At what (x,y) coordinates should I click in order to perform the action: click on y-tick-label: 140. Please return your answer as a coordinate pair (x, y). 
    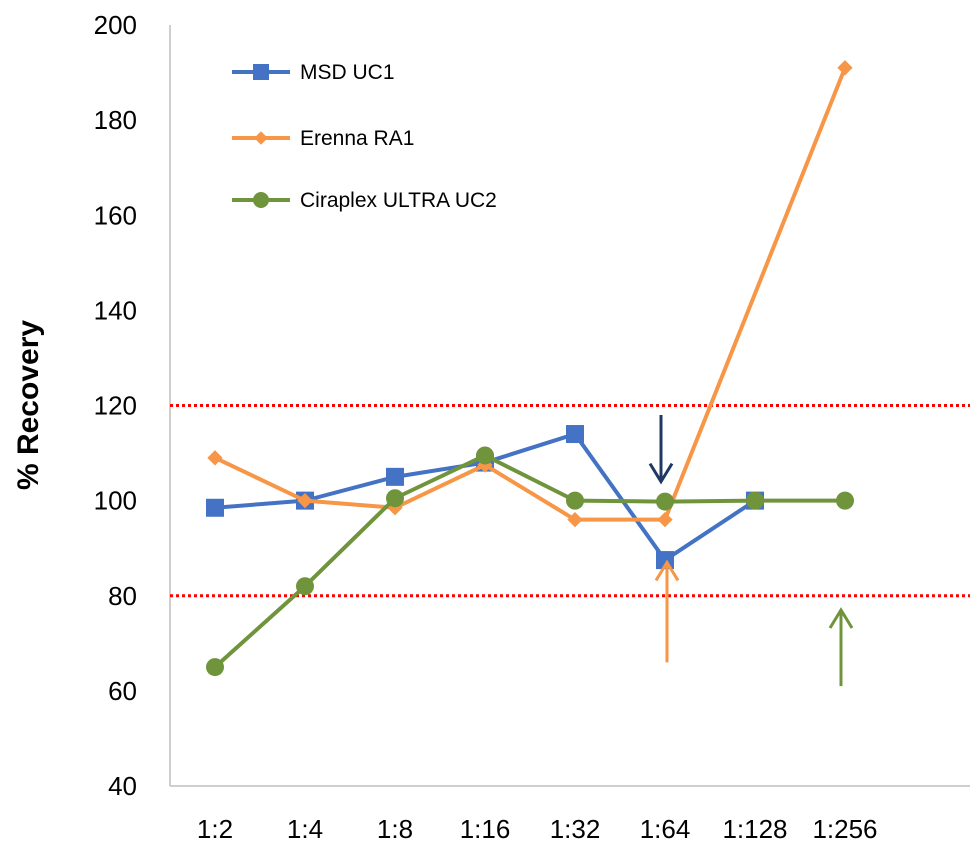
    Looking at the image, I should click on (115, 310).